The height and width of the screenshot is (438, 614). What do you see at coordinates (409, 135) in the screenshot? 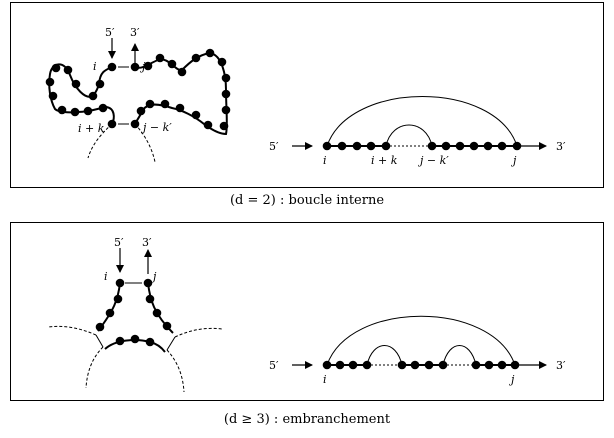
I see `inner-pair-arc` at bounding box center [409, 135].